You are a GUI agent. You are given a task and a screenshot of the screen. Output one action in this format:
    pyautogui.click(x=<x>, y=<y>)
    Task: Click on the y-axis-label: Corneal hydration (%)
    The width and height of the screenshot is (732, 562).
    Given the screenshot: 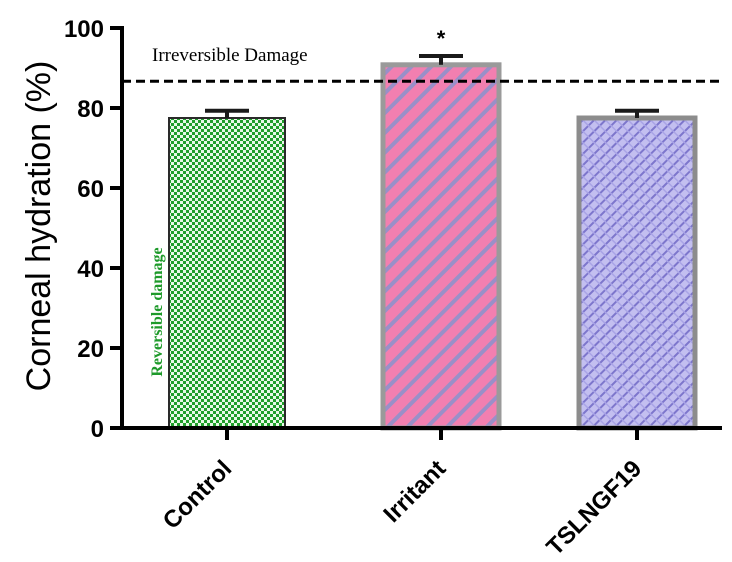 What is the action you would take?
    pyautogui.click(x=39, y=226)
    